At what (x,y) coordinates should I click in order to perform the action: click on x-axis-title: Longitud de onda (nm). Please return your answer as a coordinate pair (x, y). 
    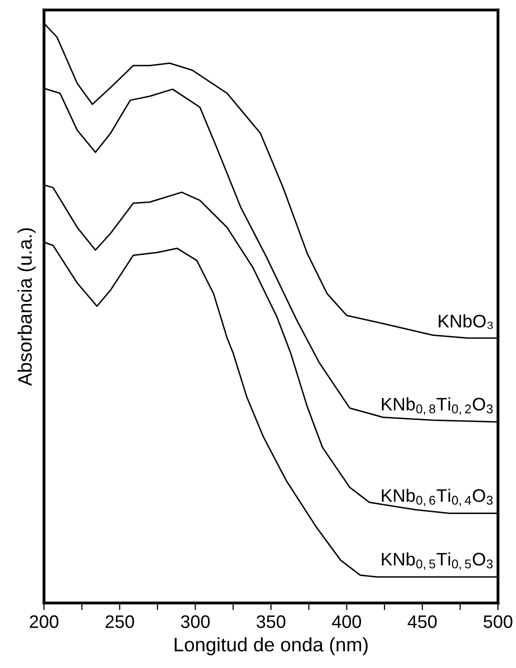
    Looking at the image, I should click on (271, 646).